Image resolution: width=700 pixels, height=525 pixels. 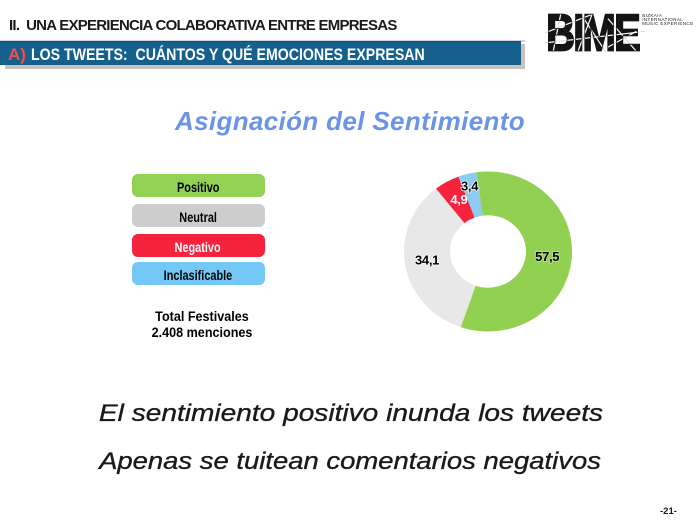 What do you see at coordinates (458, 199) in the screenshot?
I see `svg-text: 4,9` at bounding box center [458, 199].